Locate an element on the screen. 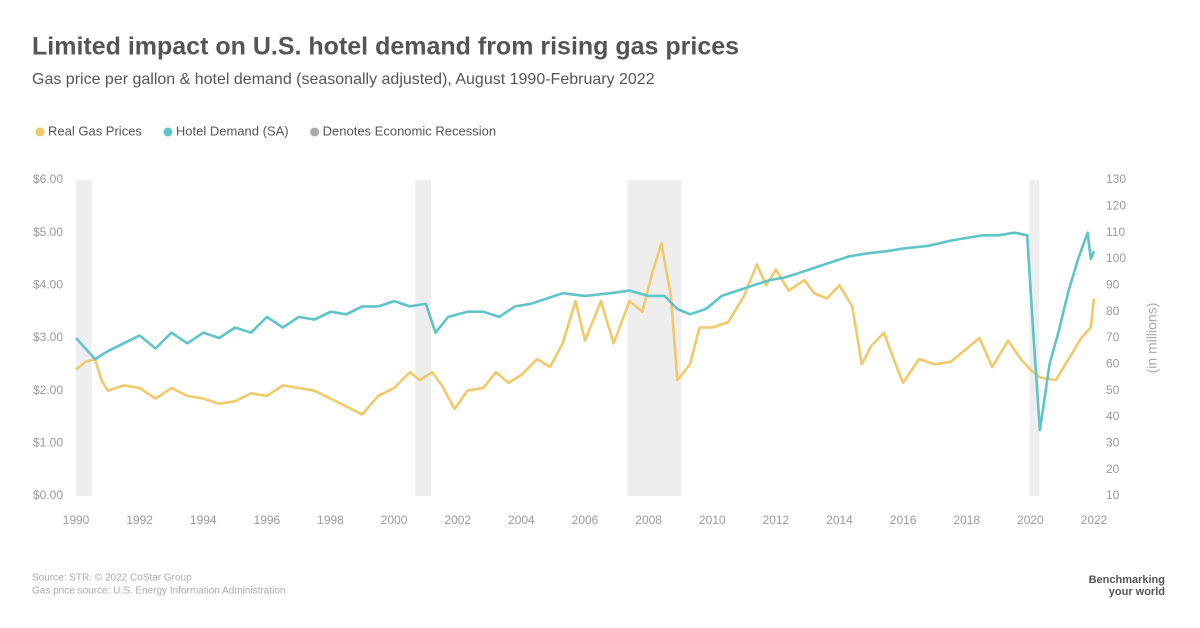 The image size is (1200, 628). x-tick-label: 1994 is located at coordinates (203, 520).